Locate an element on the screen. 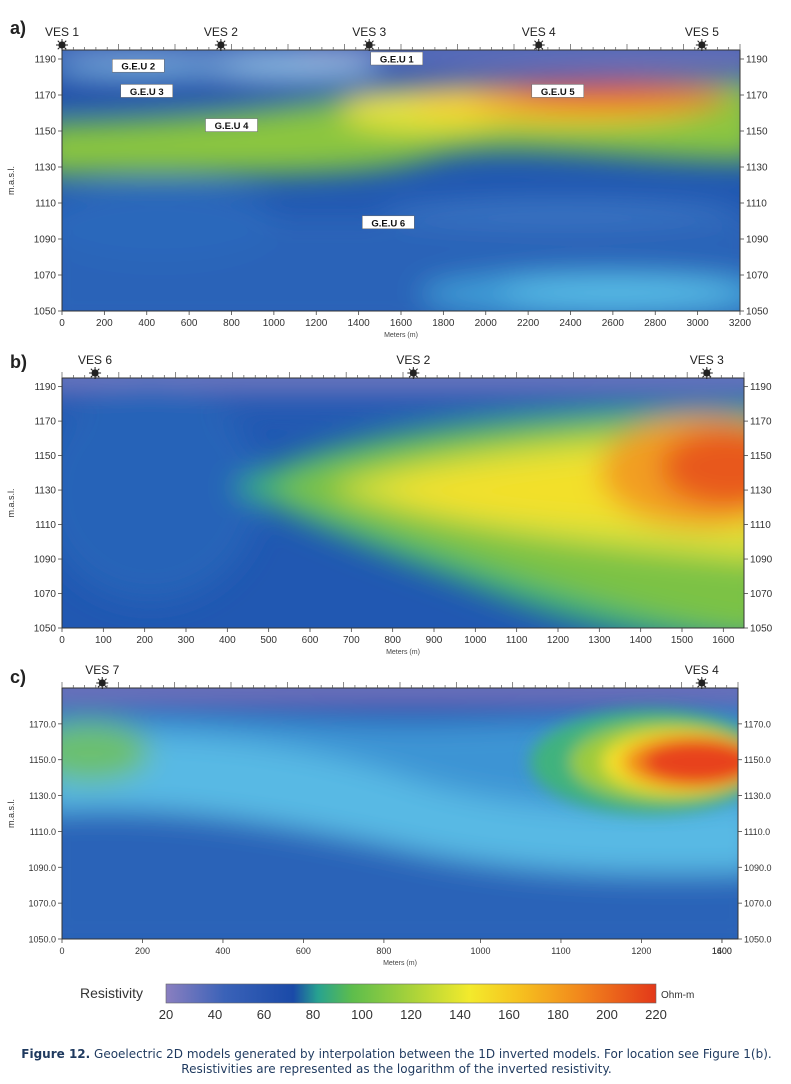 This screenshot has height=1084, width=791. x-tick-label: 800 is located at coordinates (383, 951).